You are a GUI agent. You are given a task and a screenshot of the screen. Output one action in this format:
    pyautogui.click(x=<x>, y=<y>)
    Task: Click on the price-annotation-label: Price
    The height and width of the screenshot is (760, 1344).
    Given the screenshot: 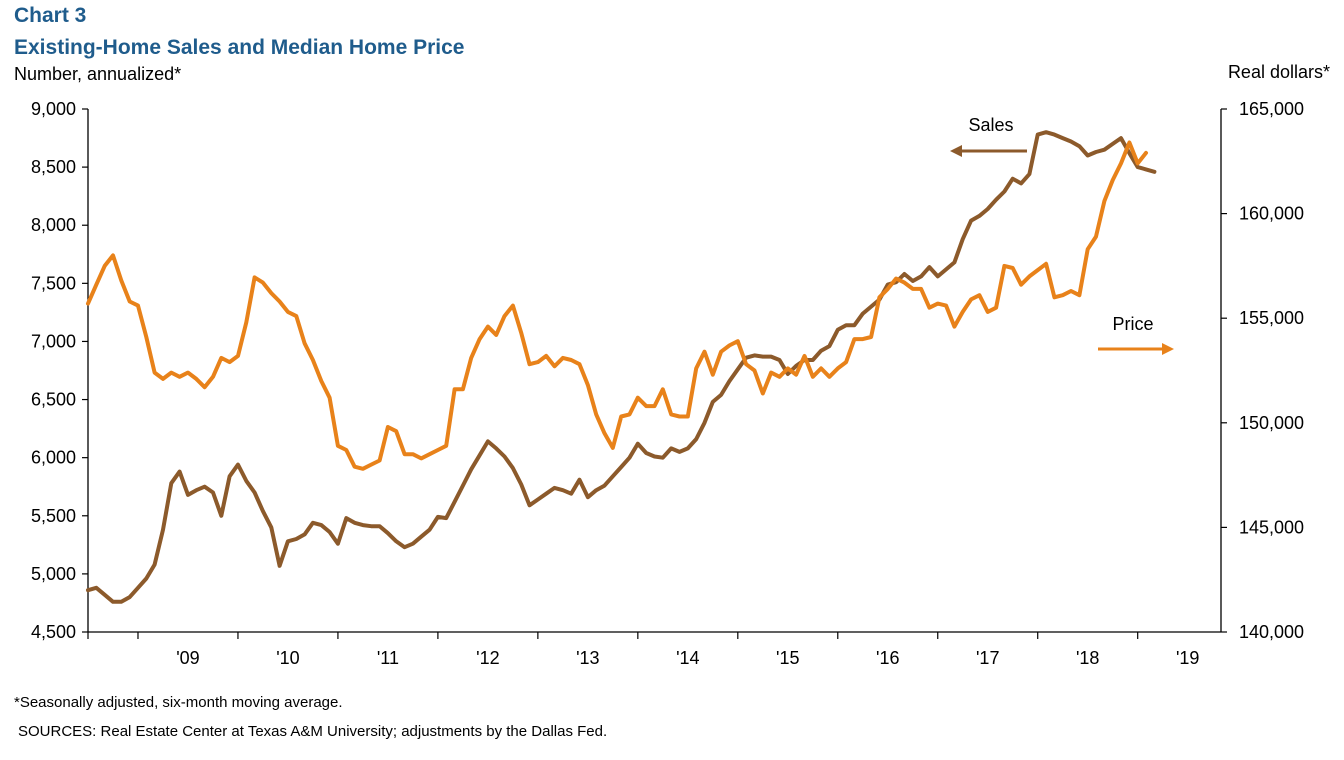 What is the action you would take?
    pyautogui.click(x=1132, y=324)
    